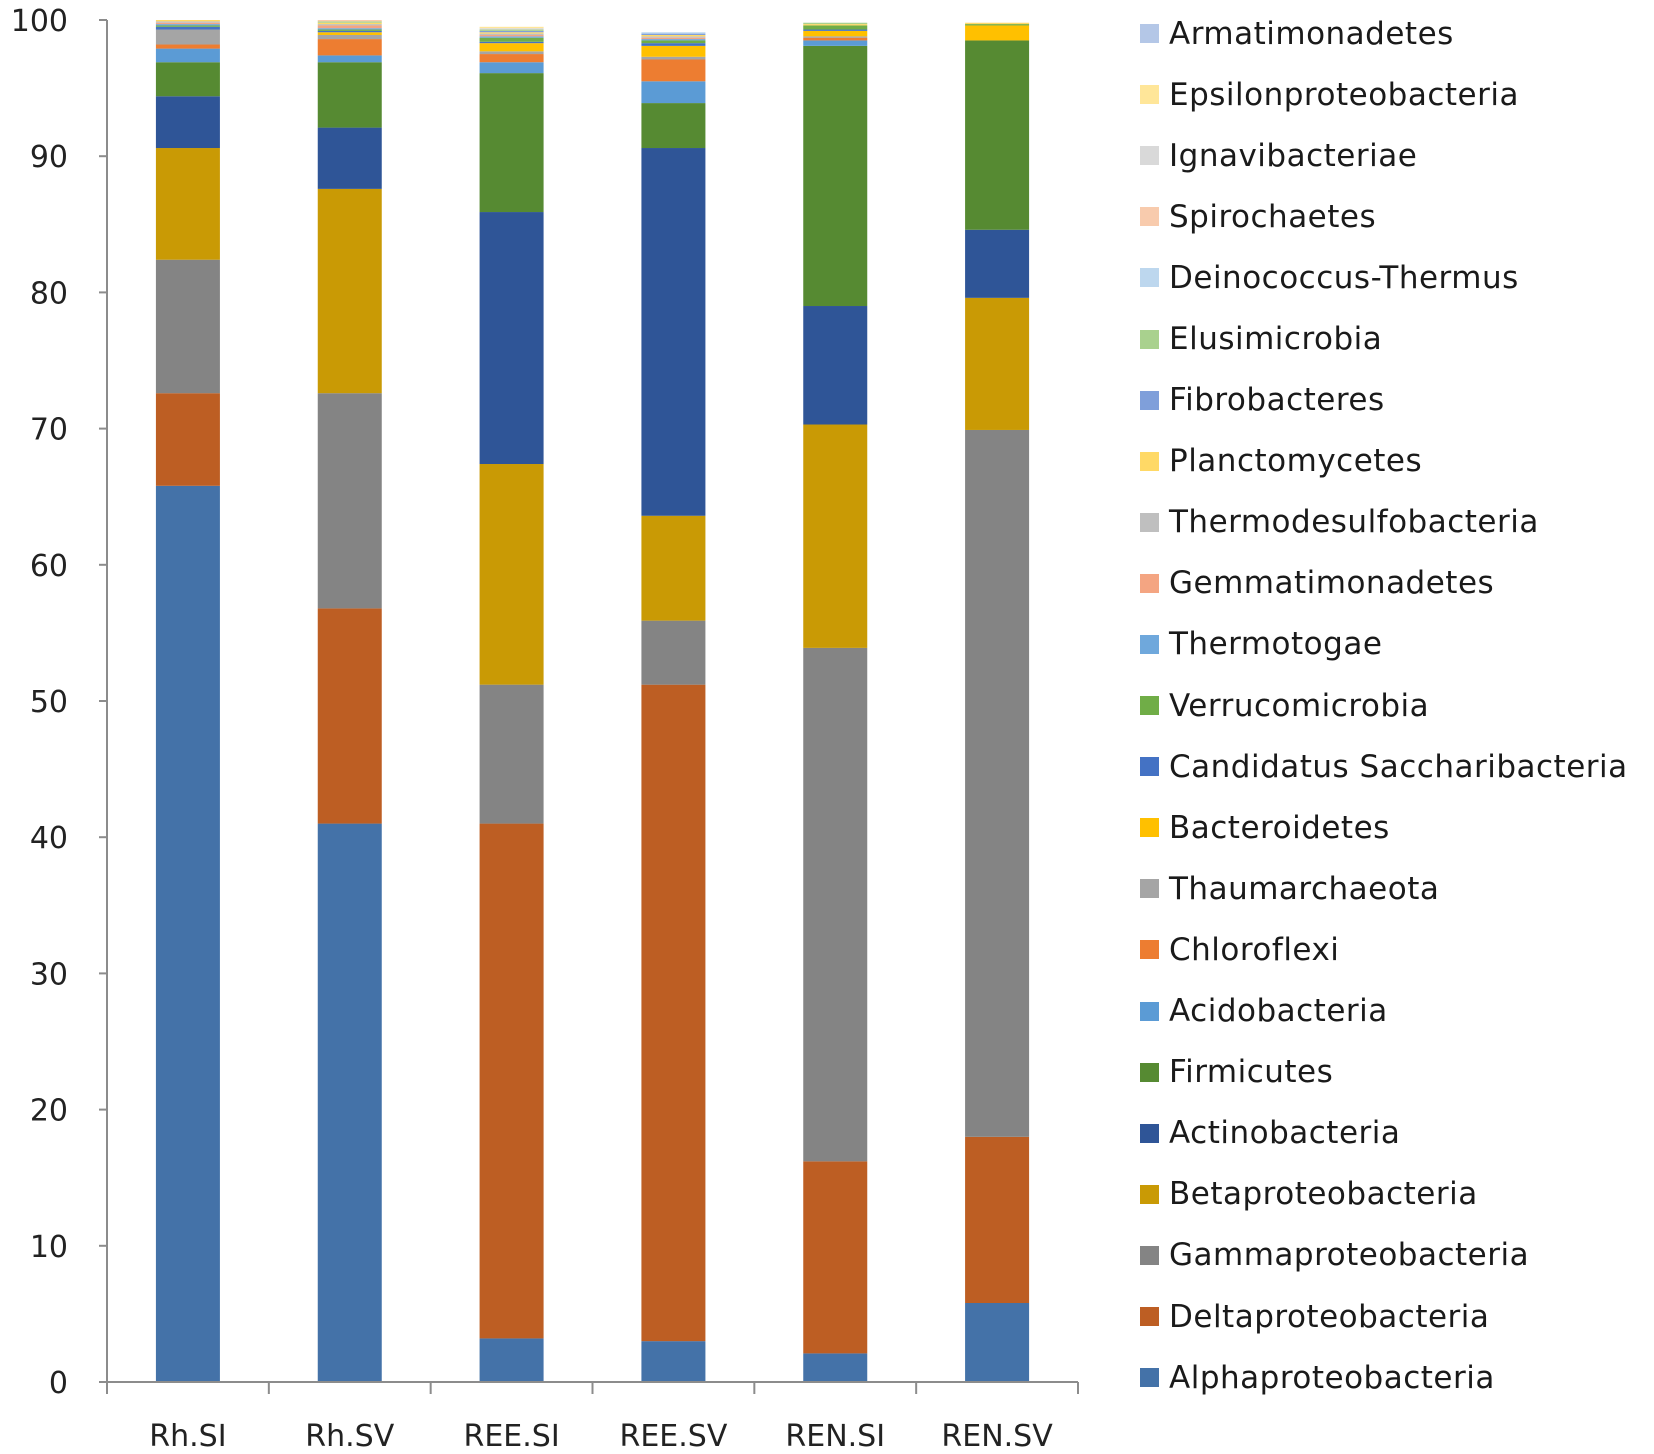 The width and height of the screenshot is (1654, 1454). I want to click on x-tick-label: Rh.SI, so click(187, 1436).